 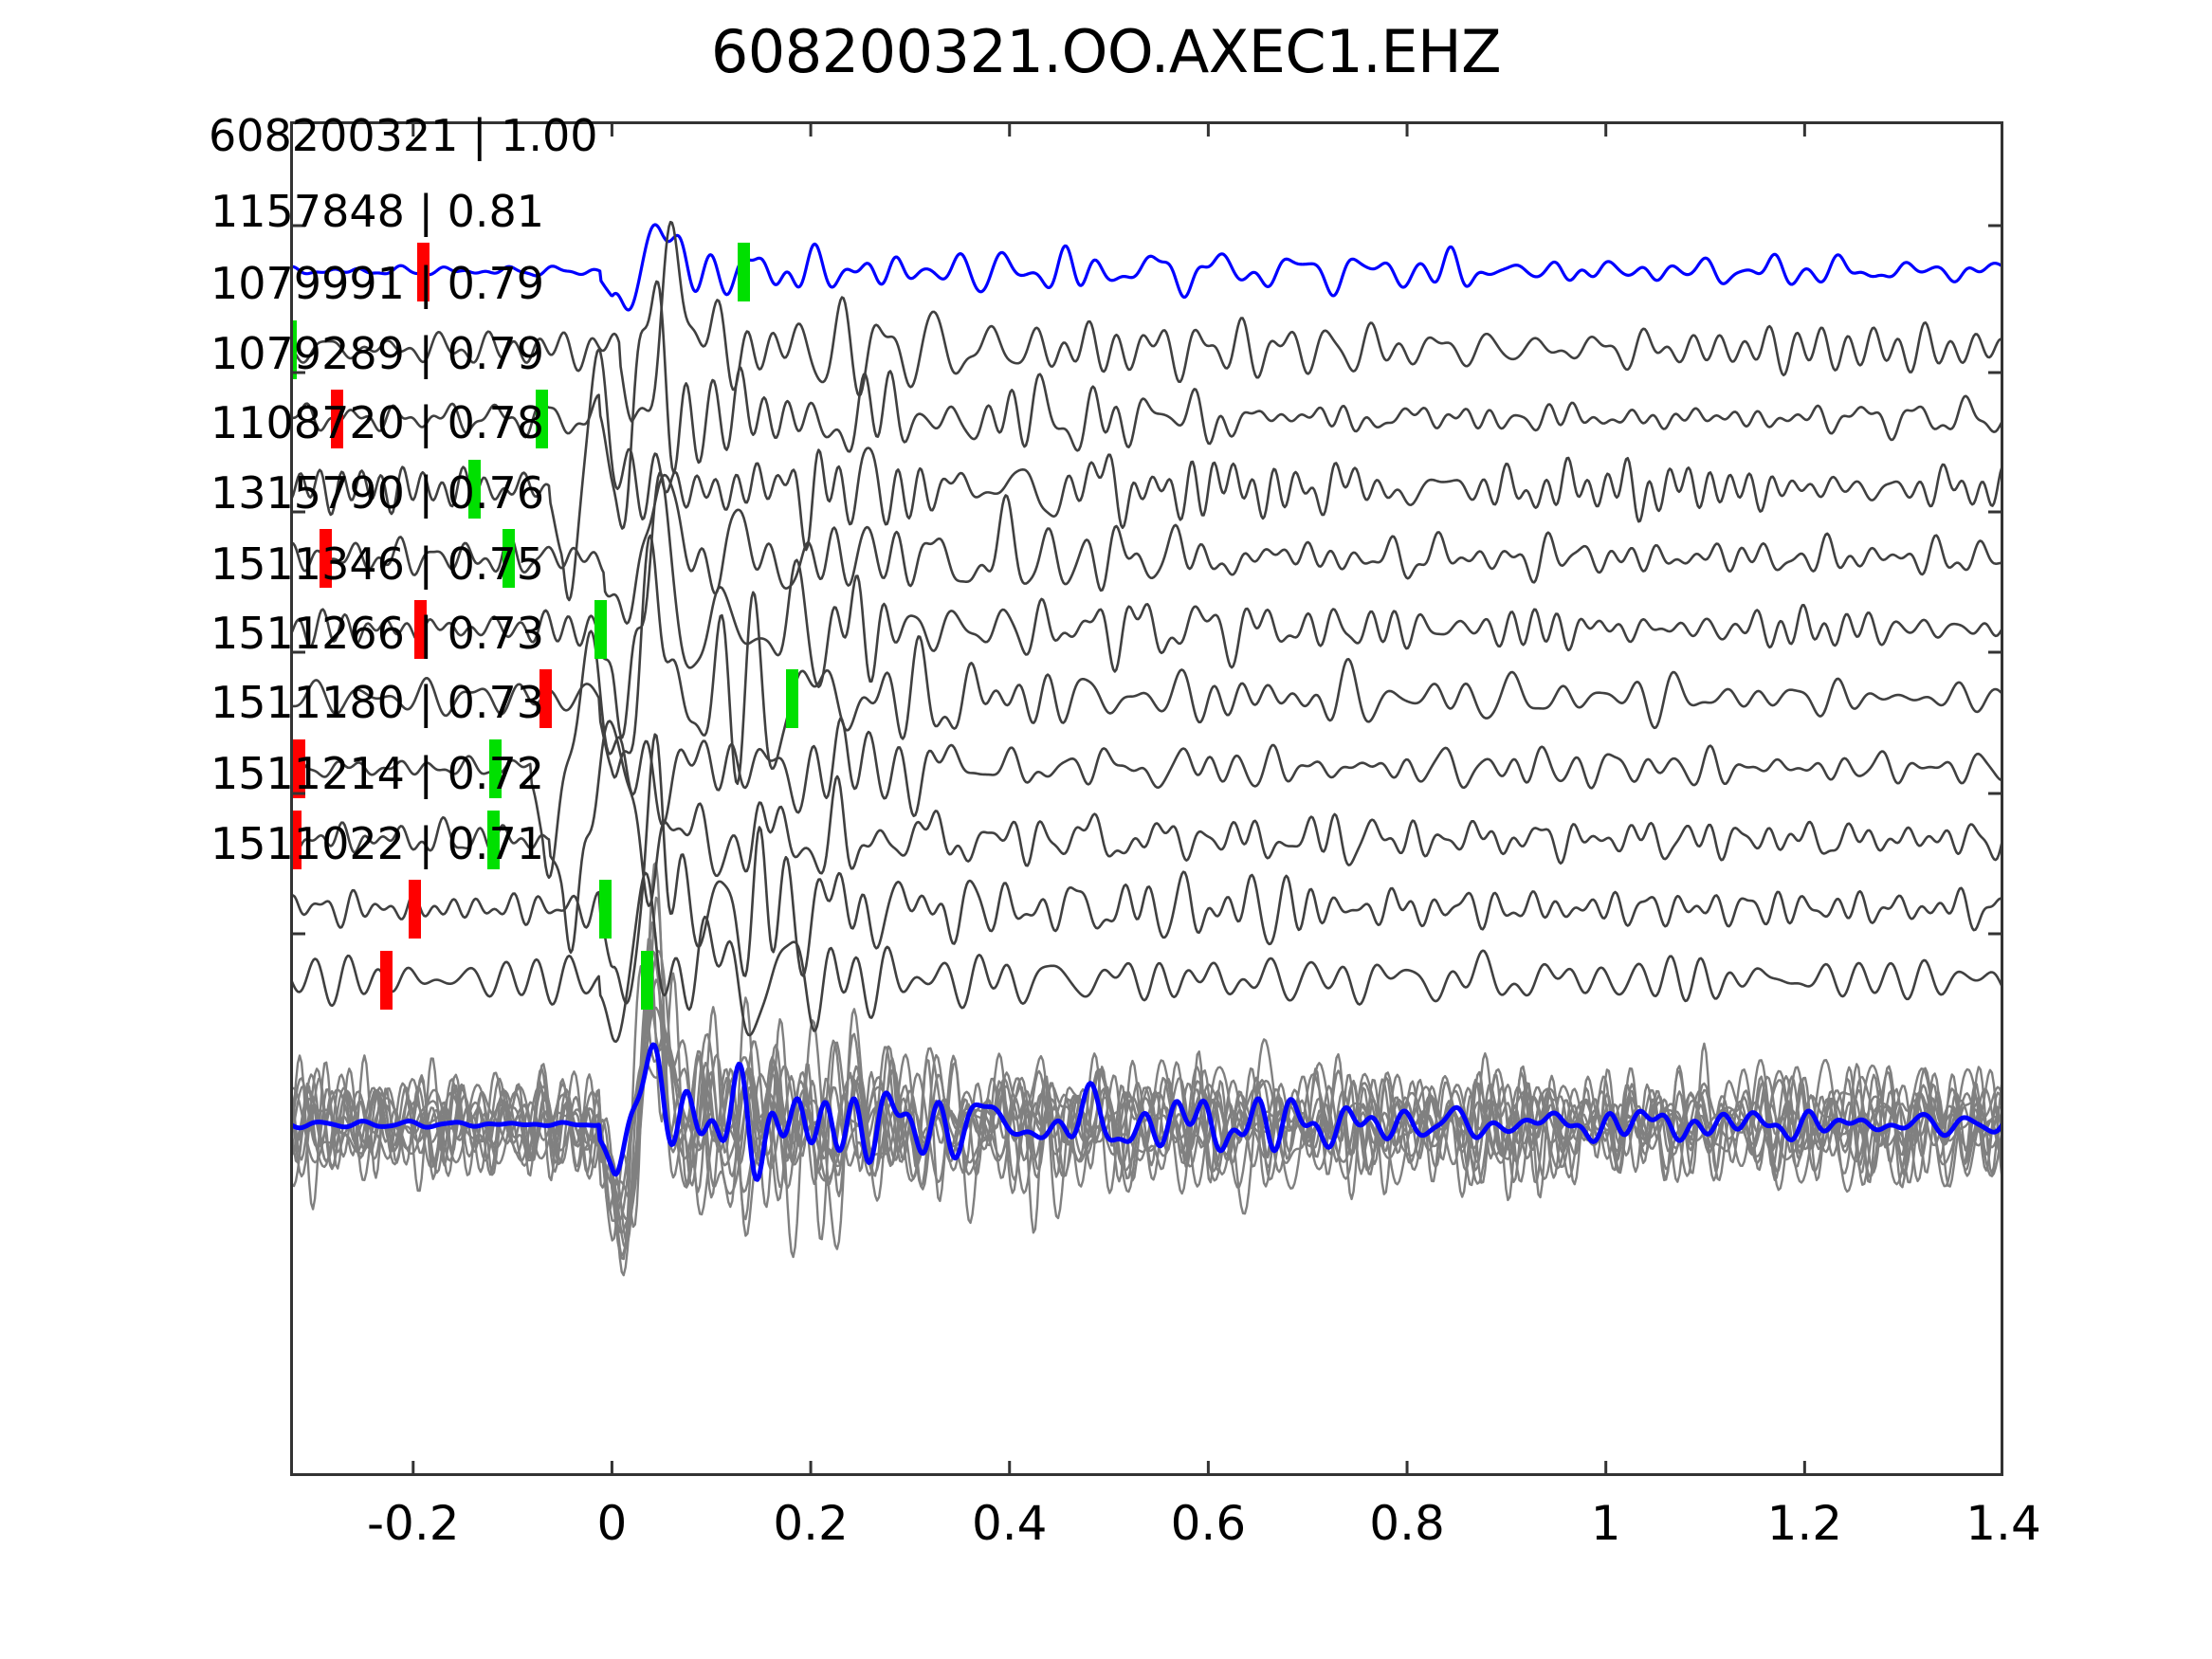 I want to click on x-tick-label: 1.2, so click(x=1804, y=1523).